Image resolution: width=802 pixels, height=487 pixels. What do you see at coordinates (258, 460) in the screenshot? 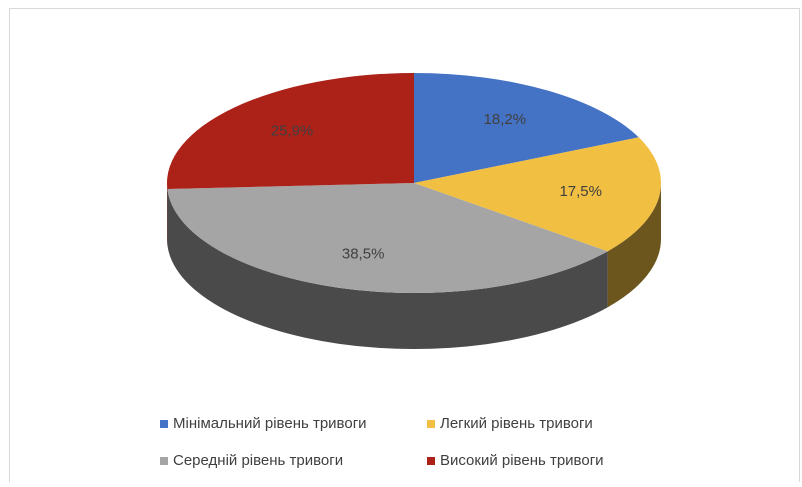
I see `legend-label: Середній рівень тривоги` at bounding box center [258, 460].